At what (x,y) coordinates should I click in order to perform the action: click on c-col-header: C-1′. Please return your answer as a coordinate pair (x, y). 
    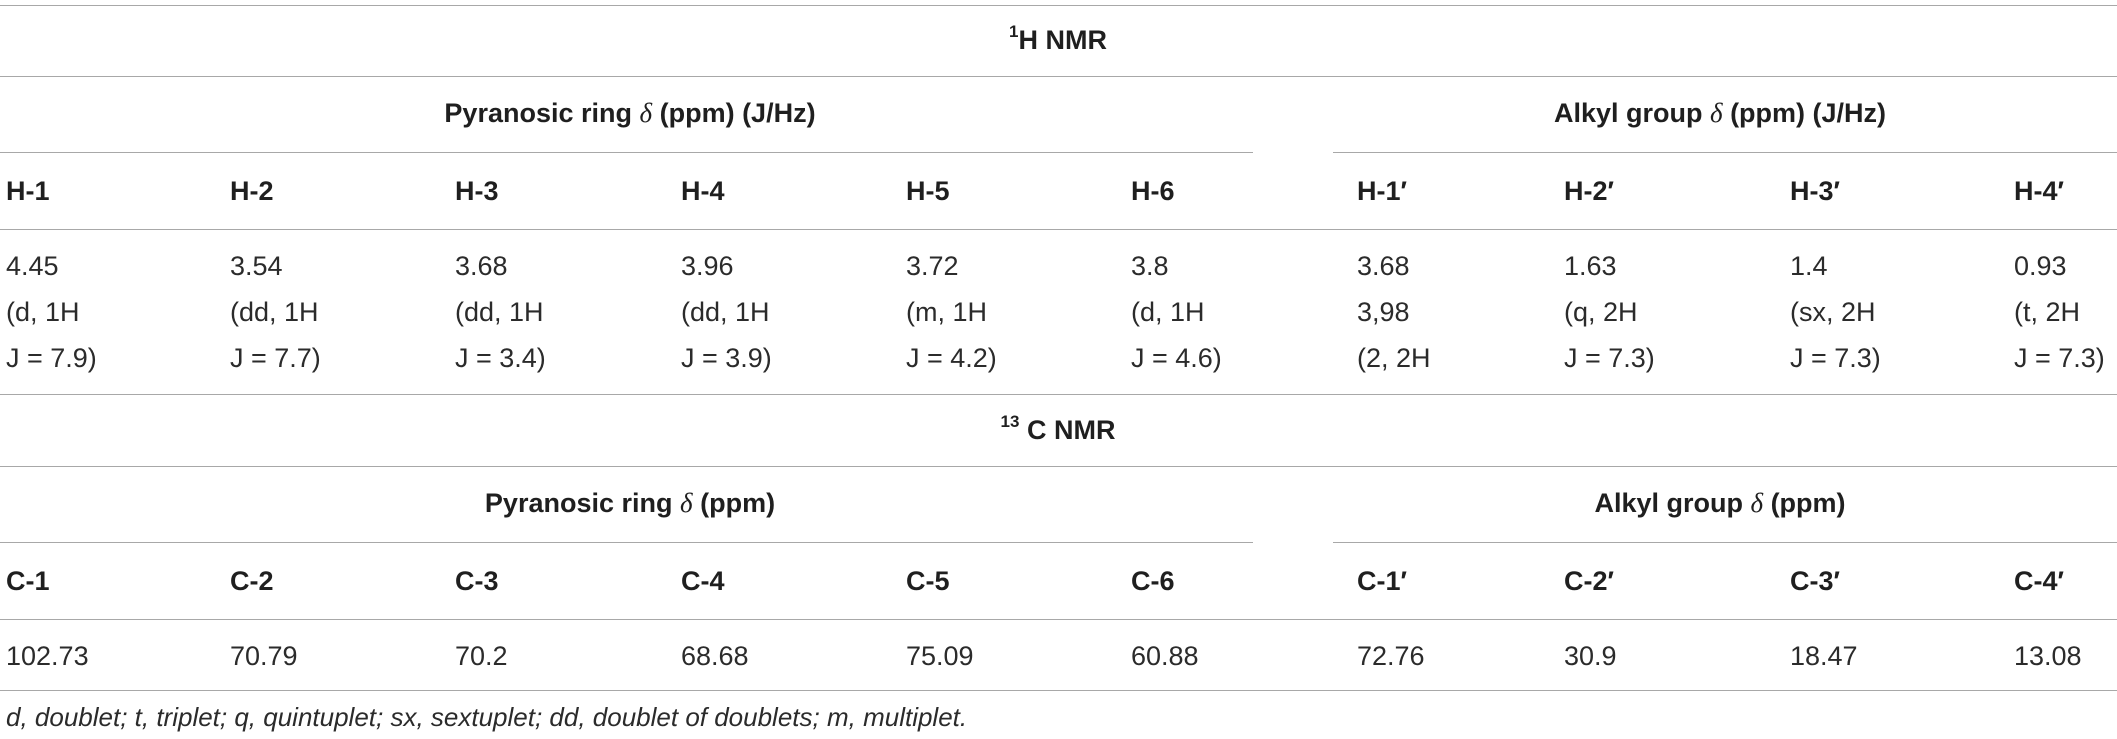
    Looking at the image, I should click on (1382, 581).